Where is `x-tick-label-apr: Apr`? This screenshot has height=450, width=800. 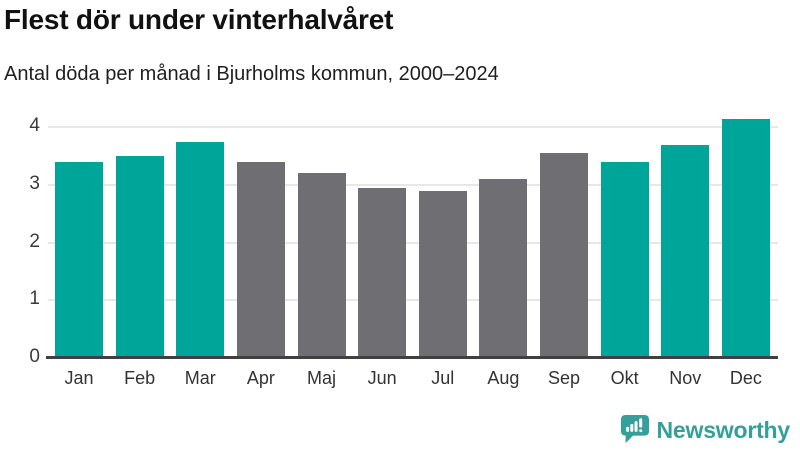 x-tick-label-apr: Apr is located at coordinates (260, 378).